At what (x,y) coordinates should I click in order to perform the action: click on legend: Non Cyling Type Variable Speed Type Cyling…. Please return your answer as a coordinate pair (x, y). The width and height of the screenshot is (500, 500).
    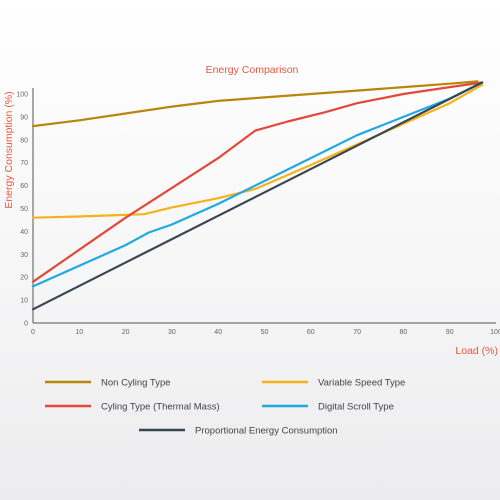
    Looking at the image, I should click on (225, 407).